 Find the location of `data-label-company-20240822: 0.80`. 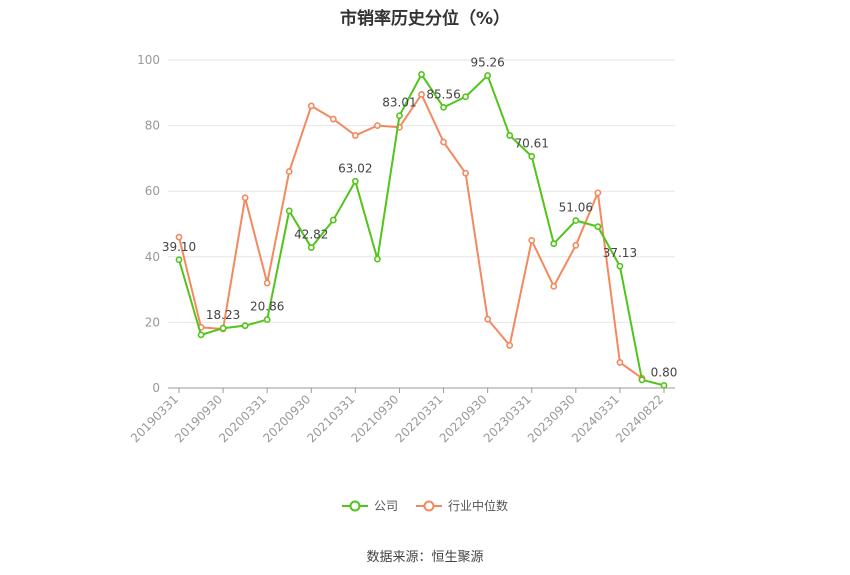

data-label-company-20240822: 0.80 is located at coordinates (664, 372).